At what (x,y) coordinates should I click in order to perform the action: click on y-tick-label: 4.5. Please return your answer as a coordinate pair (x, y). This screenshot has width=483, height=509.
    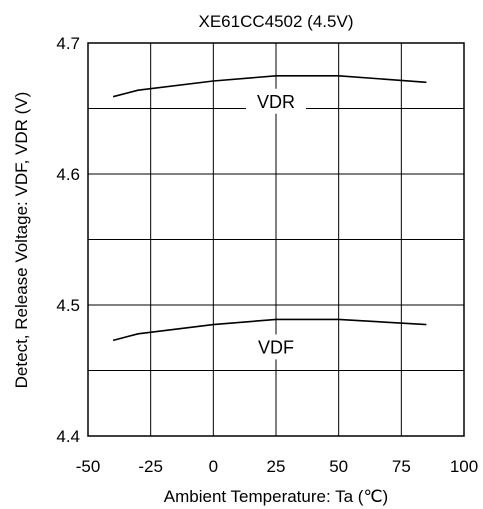
    Looking at the image, I should click on (68, 305).